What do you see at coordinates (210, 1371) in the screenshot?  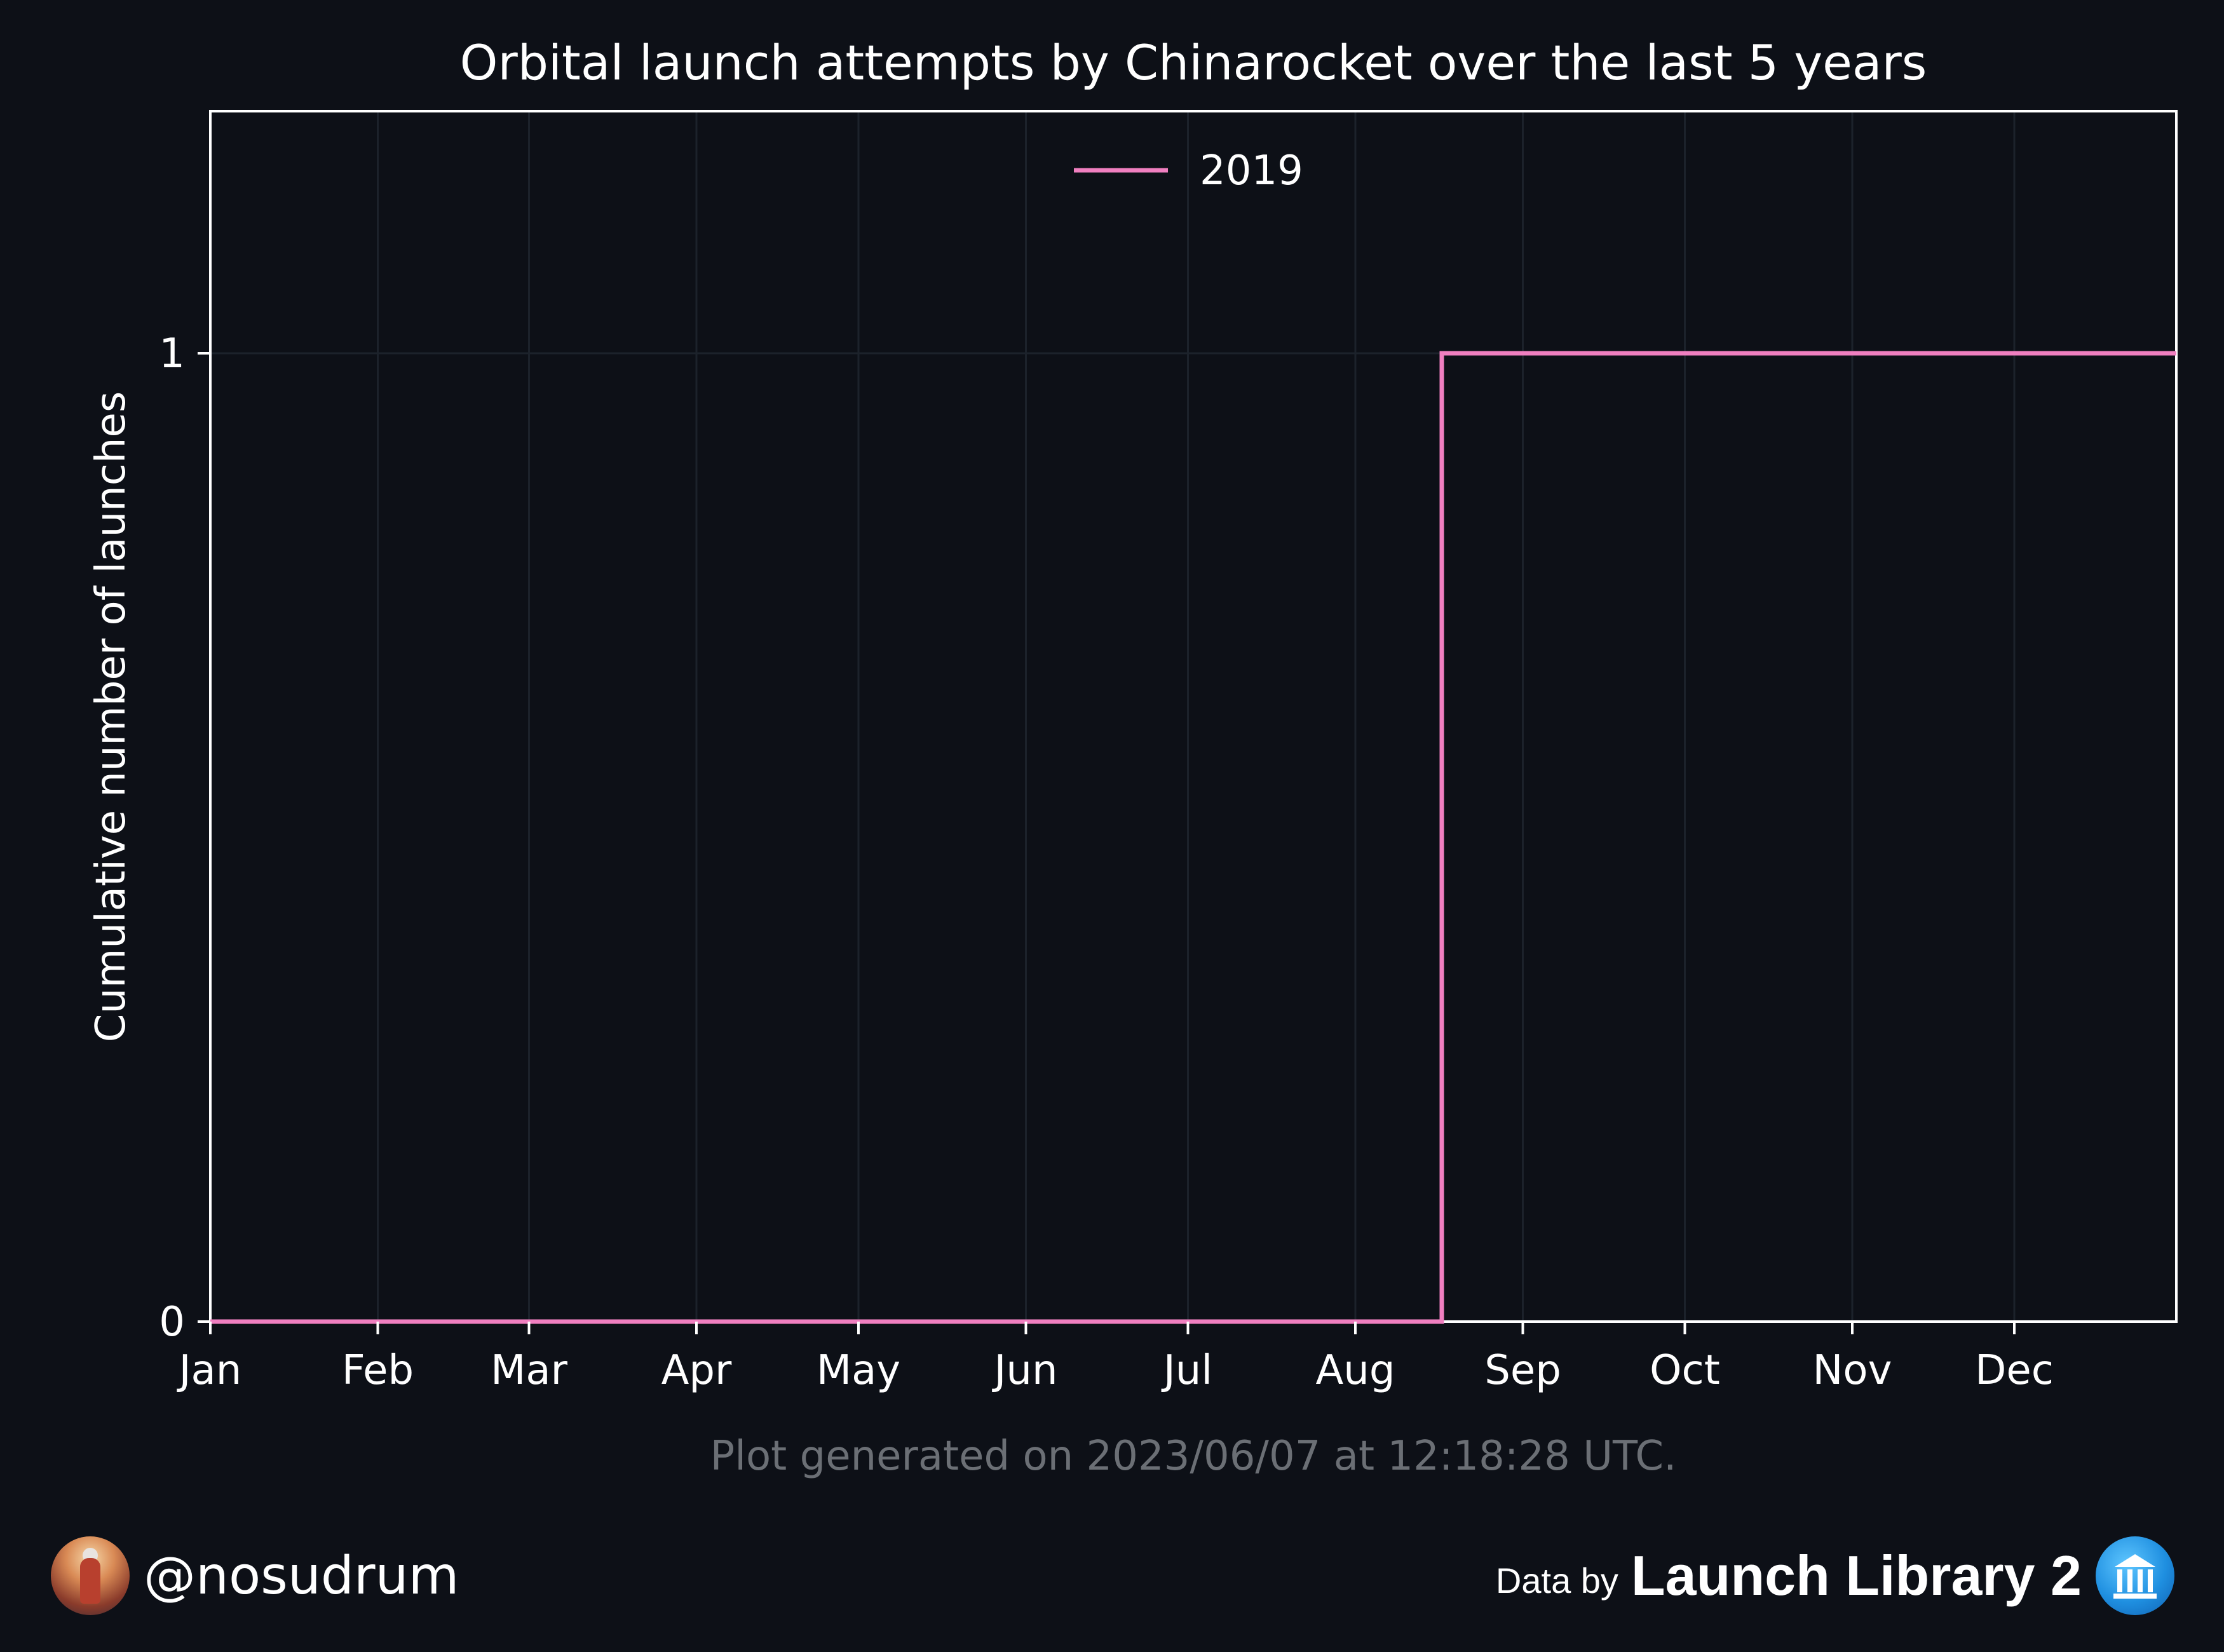 I see `x-tick-label: Jan` at bounding box center [210, 1371].